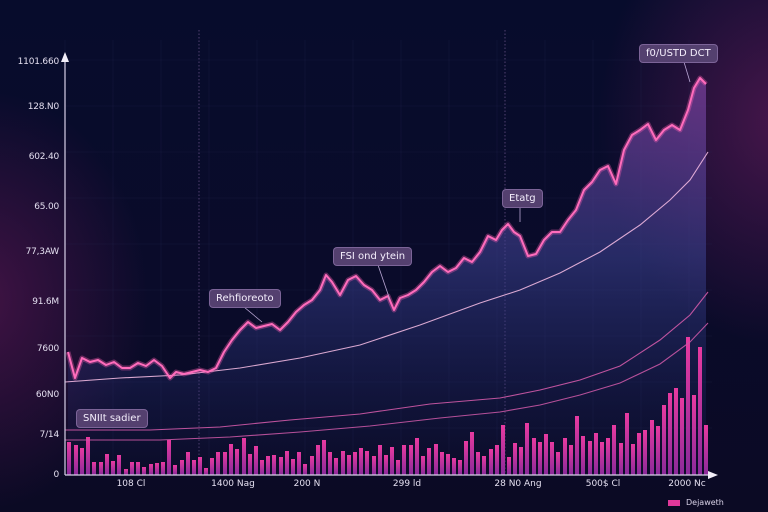 The width and height of the screenshot is (768, 512). Describe the element at coordinates (518, 484) in the screenshot. I see `x-tick-label: 28 N0 Ang` at that location.